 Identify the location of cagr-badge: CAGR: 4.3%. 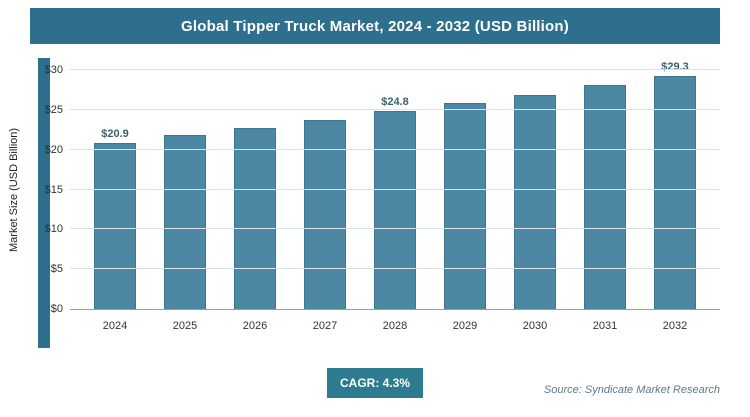
(375, 383).